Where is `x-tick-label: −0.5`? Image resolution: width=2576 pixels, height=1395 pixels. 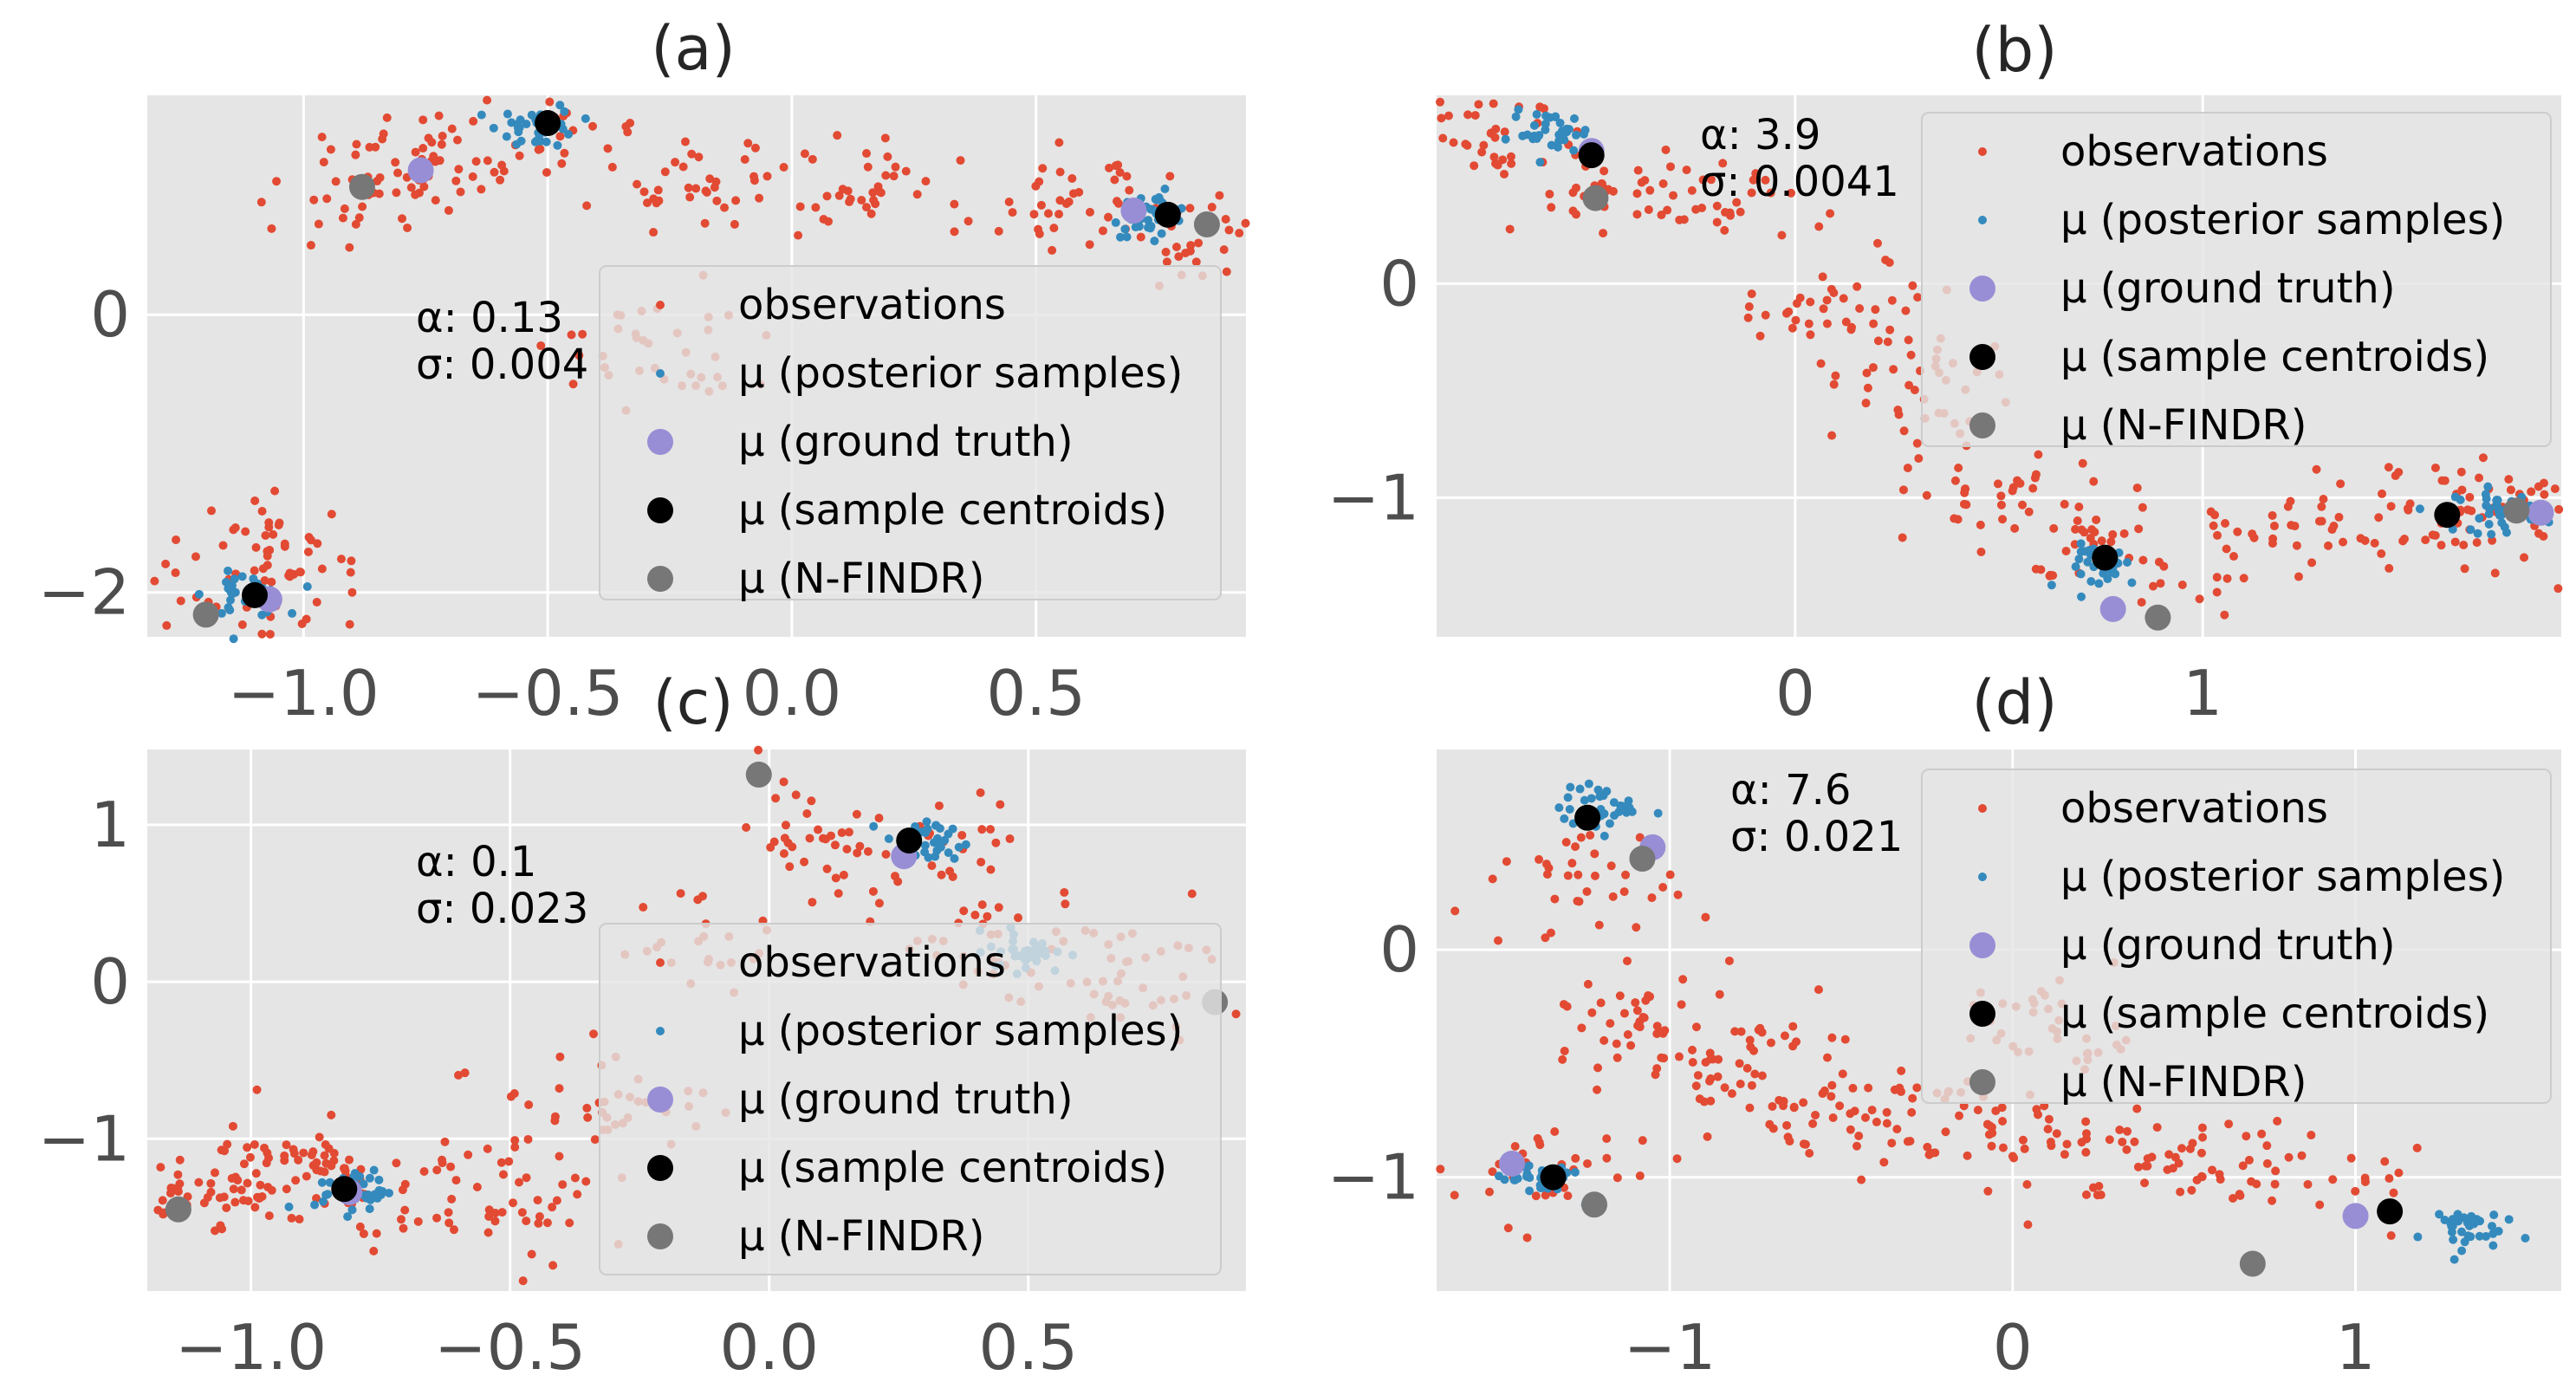 x-tick-label: −0.5 is located at coordinates (548, 693).